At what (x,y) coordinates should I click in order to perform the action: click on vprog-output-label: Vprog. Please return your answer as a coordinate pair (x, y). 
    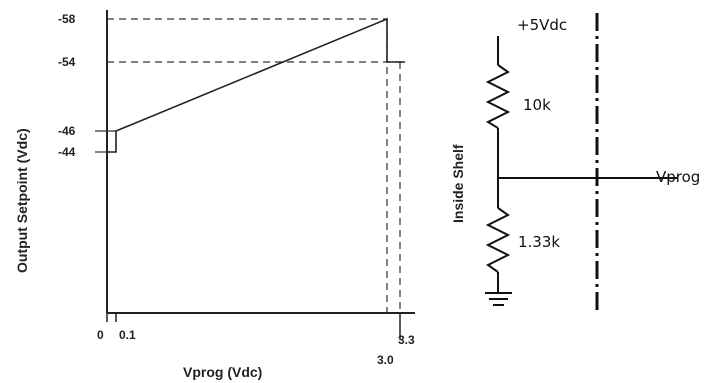
    Looking at the image, I should click on (678, 177).